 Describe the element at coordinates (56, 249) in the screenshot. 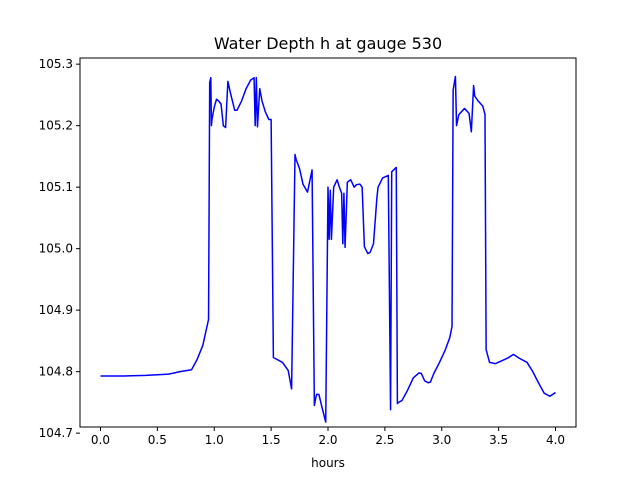

I see `y-tick-label: 105.0` at that location.